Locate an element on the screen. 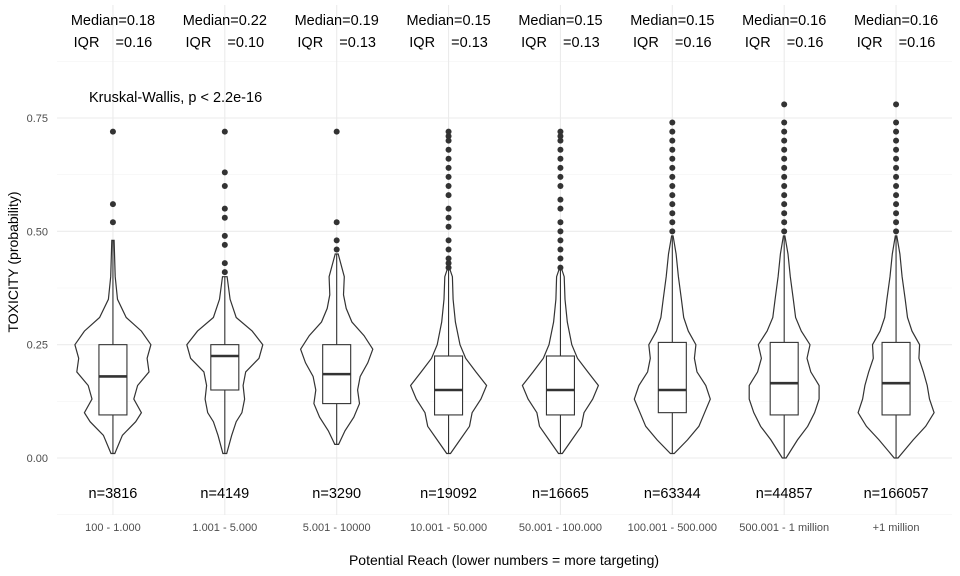 This screenshot has width=960, height=576. y-tick-label: 0.50 is located at coordinates (37, 232).